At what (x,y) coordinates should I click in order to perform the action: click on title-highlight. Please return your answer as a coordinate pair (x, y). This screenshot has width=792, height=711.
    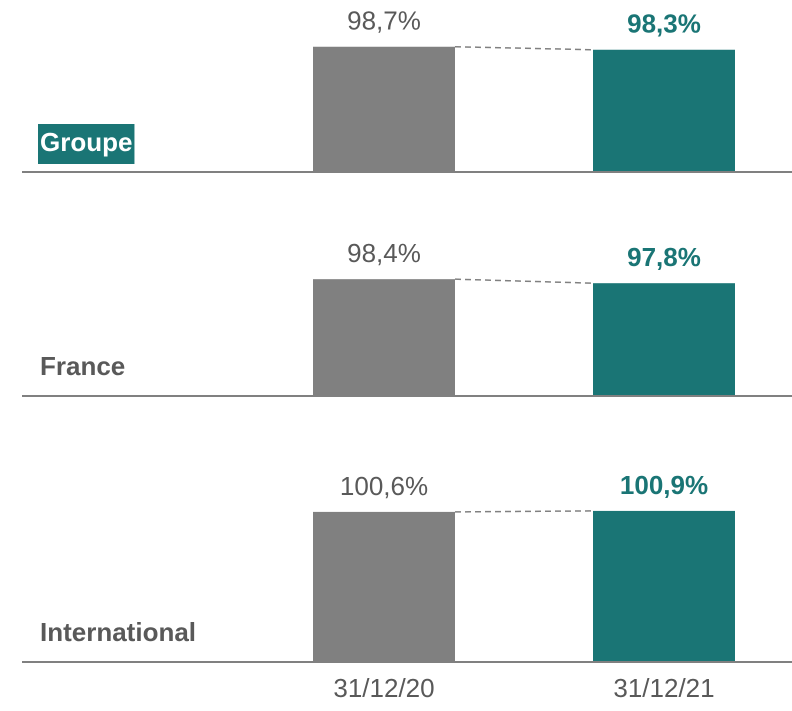
    Looking at the image, I should click on (86, 144).